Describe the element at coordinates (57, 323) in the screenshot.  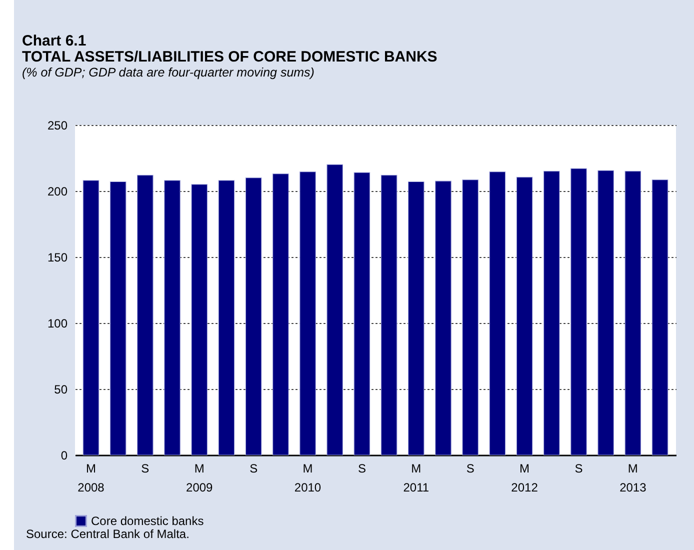
I see `y-tick-label: 100` at that location.